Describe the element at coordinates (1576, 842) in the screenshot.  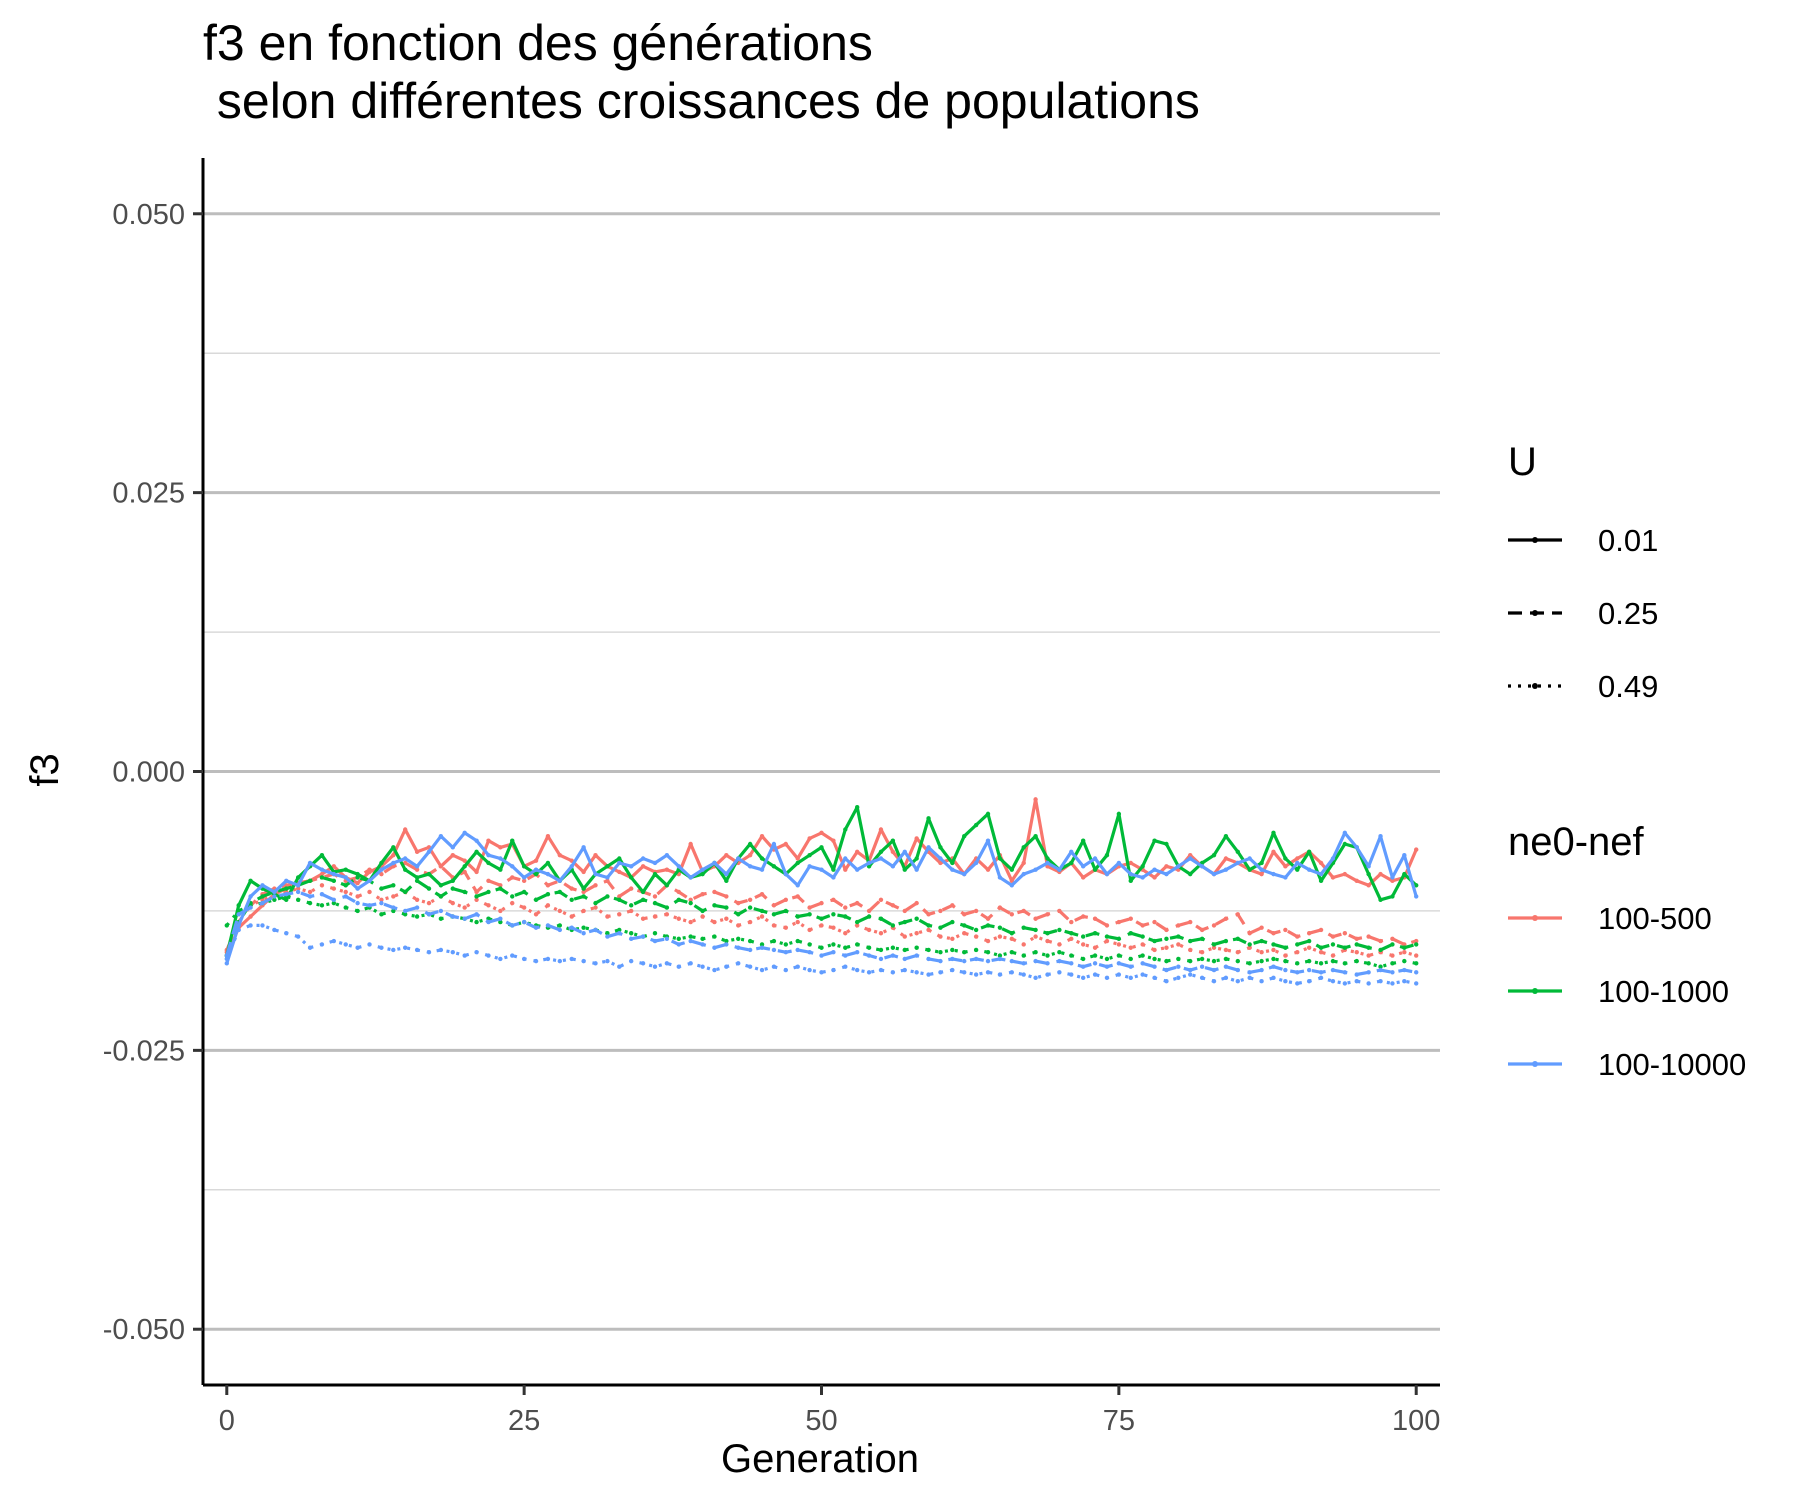
I see `legend-color-title: ne0-nef` at that location.